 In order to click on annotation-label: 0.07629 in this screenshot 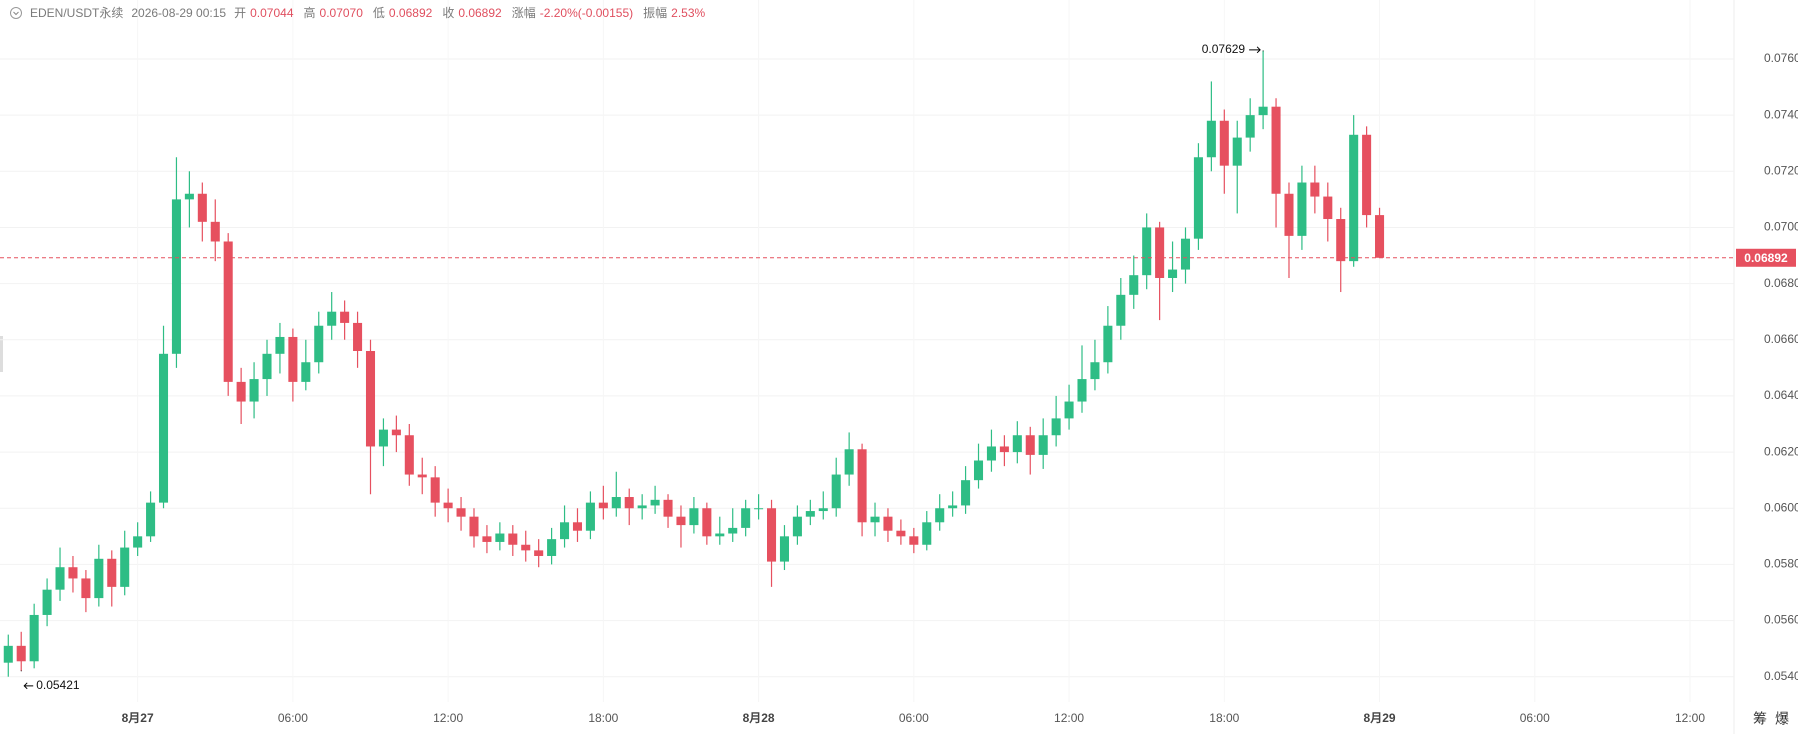, I will do `click(1224, 49)`.